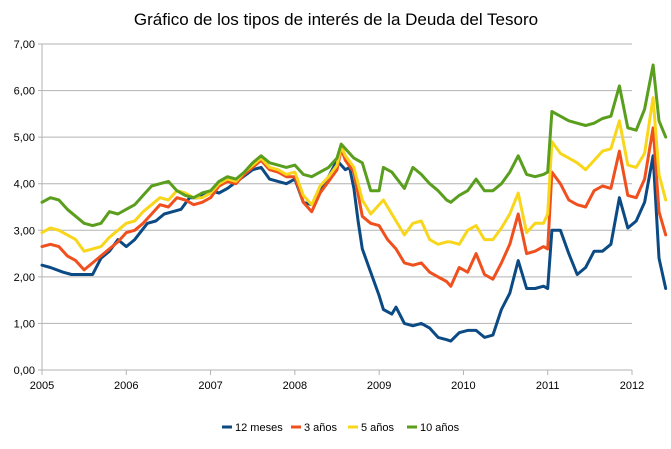 Image resolution: width=671 pixels, height=449 pixels. I want to click on y-tick-label: 0,00, so click(24, 371).